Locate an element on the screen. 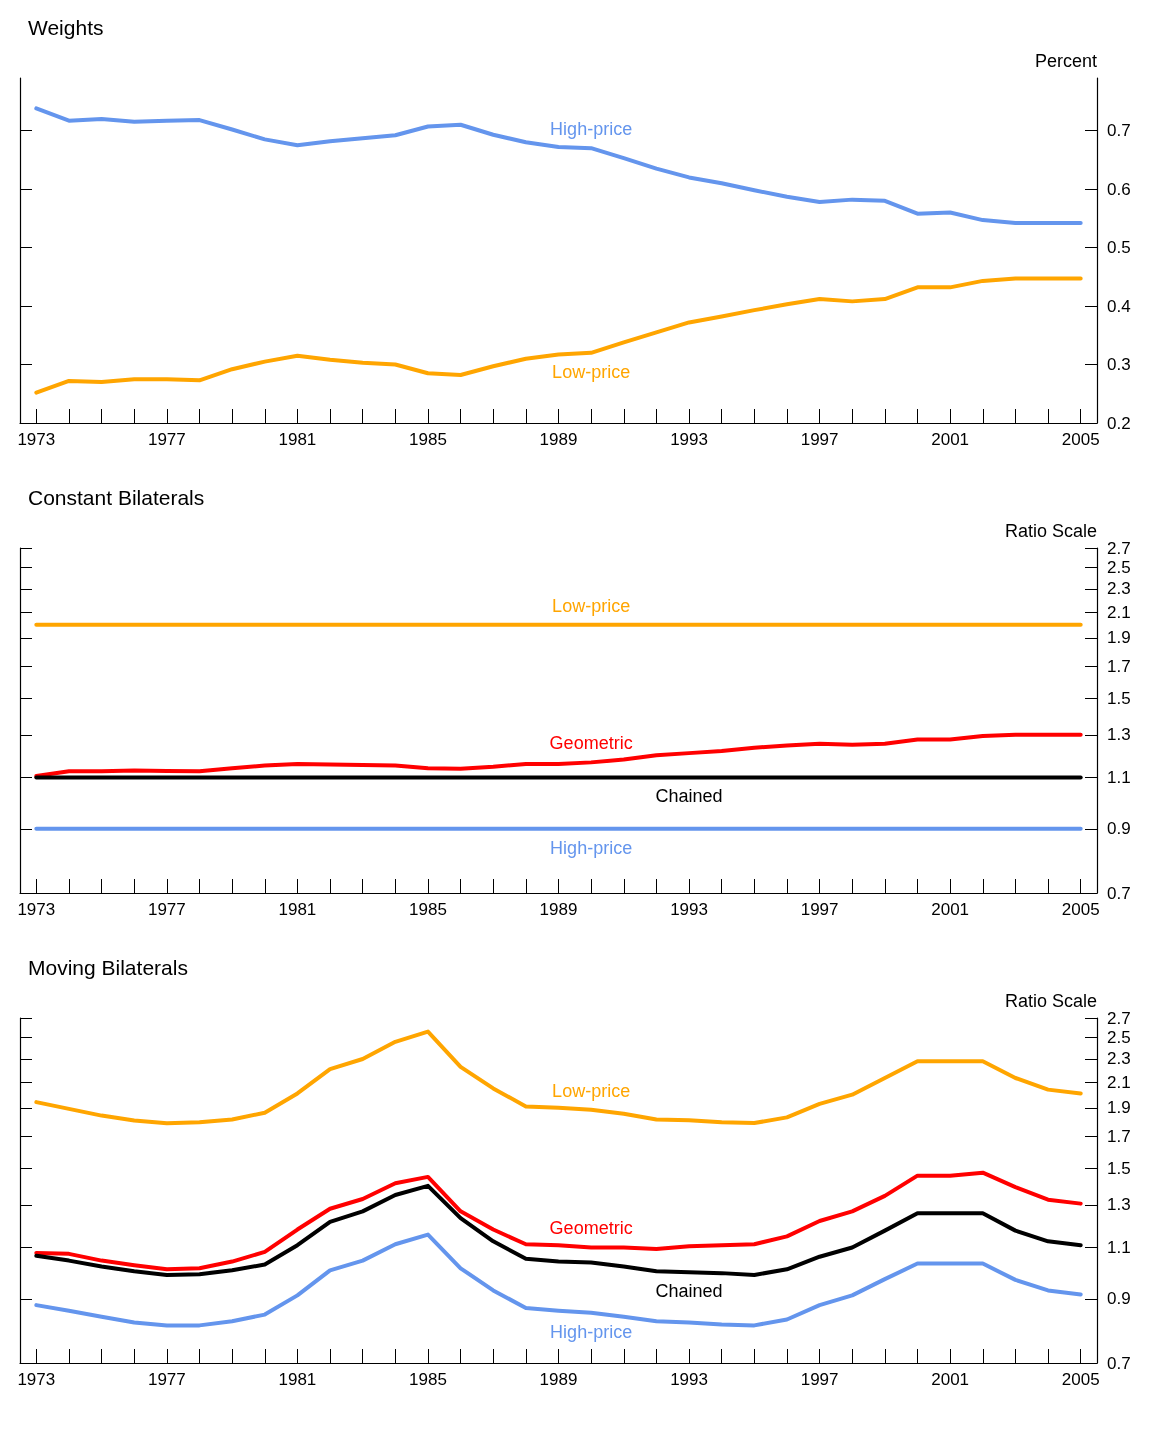 This screenshot has height=1437, width=1157. y-axis-title: Percent is located at coordinates (1065, 61).